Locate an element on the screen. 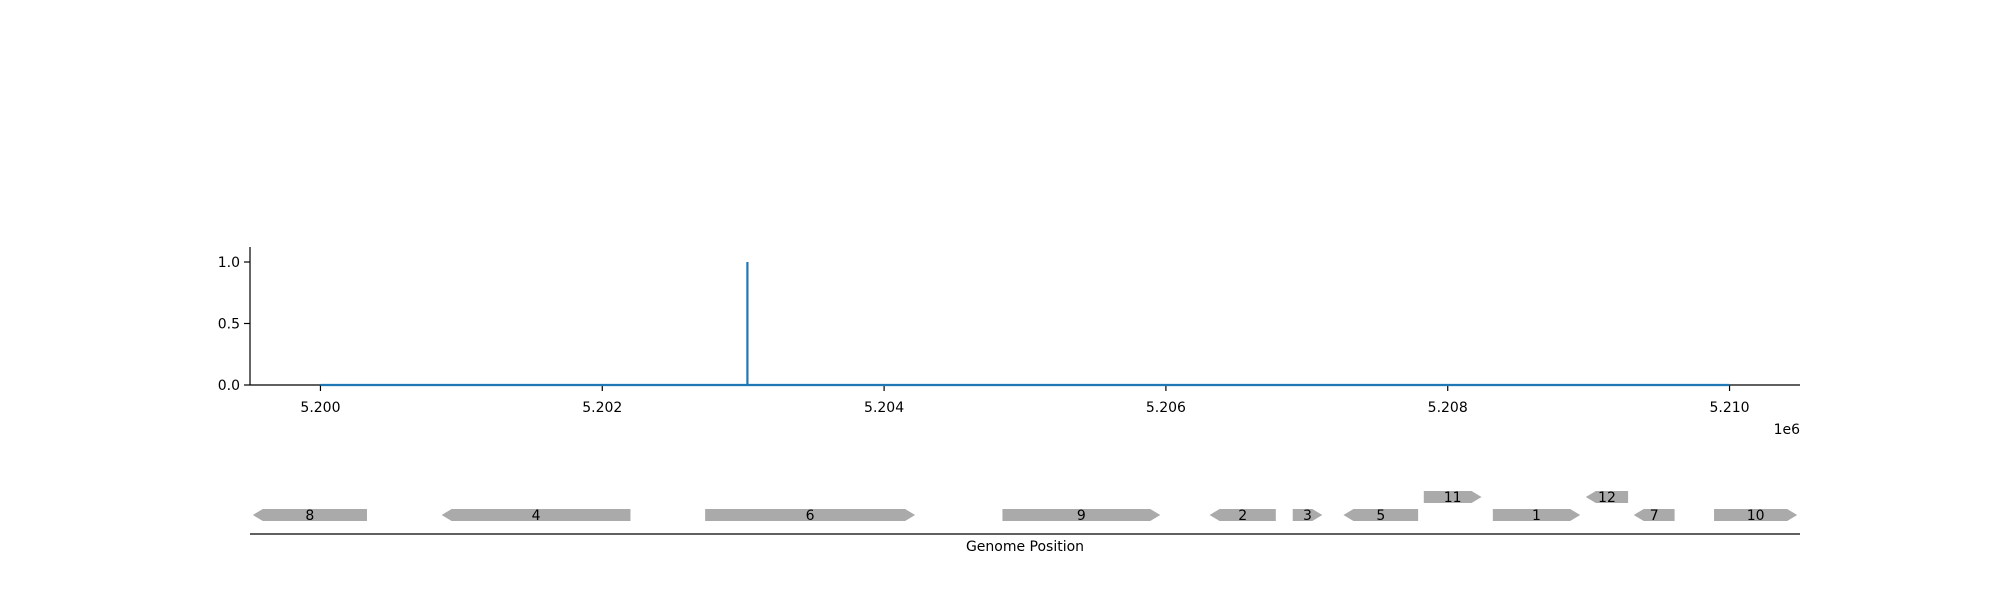 The image size is (2000, 600). x-tick-label: 5.210 is located at coordinates (1729, 408).